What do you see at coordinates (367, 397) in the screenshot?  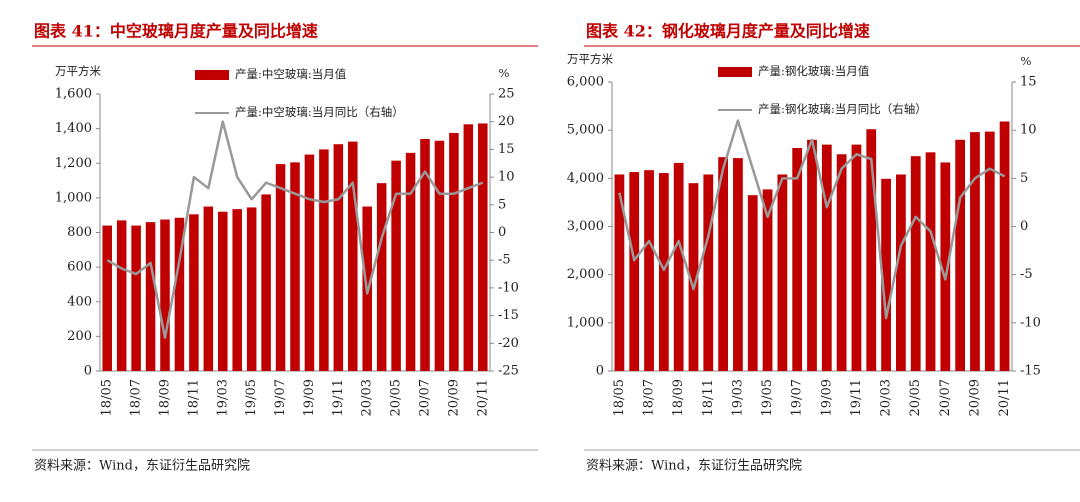 I see `x-tick-label: 20/03` at bounding box center [367, 397].